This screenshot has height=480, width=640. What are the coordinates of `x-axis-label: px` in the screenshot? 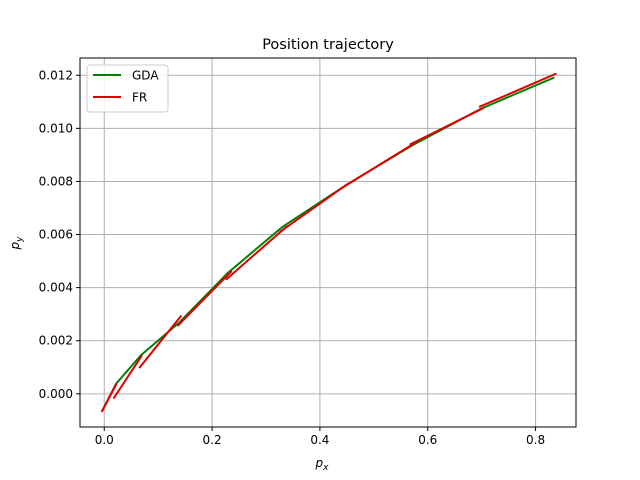 It's located at (322, 464).